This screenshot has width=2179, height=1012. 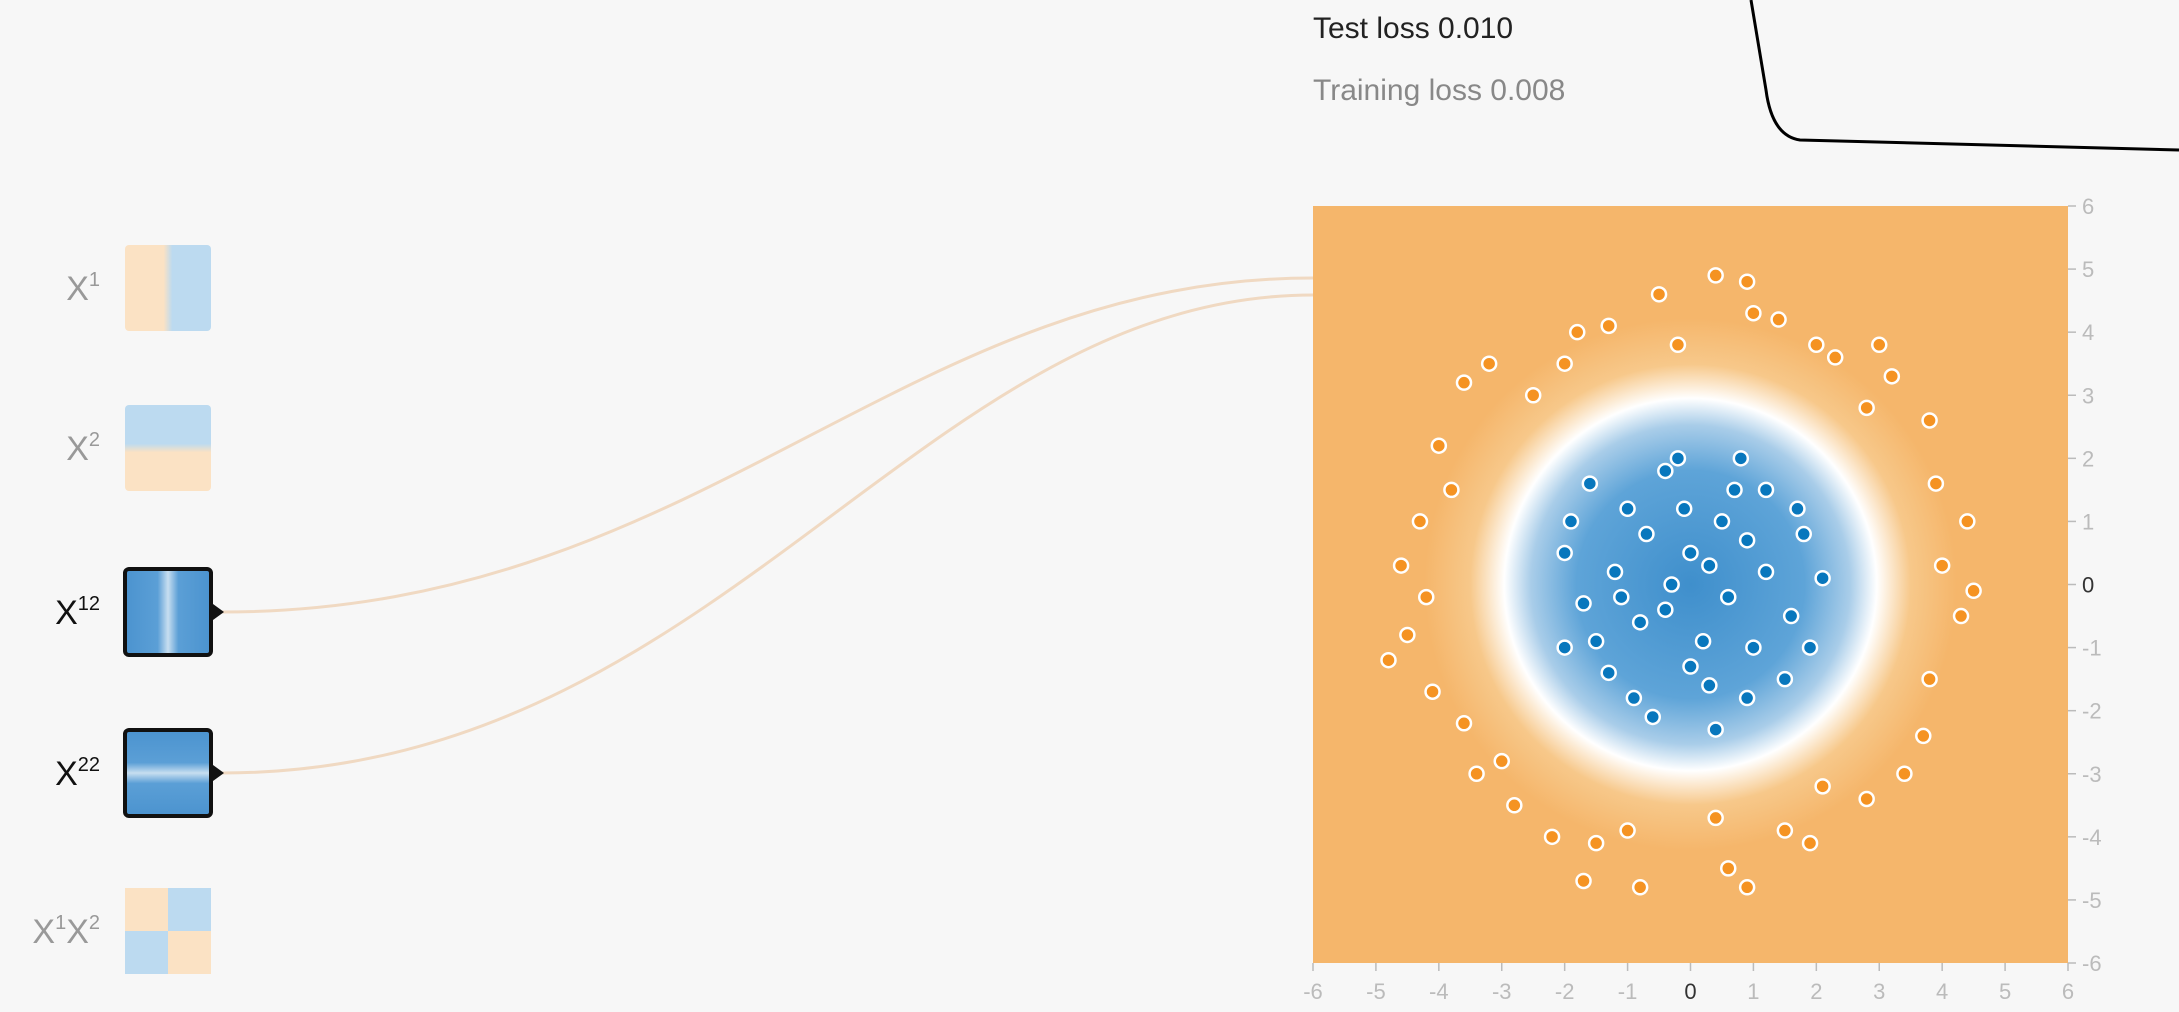 What do you see at coordinates (1690, 991) in the screenshot?
I see `x-tick-label: 0` at bounding box center [1690, 991].